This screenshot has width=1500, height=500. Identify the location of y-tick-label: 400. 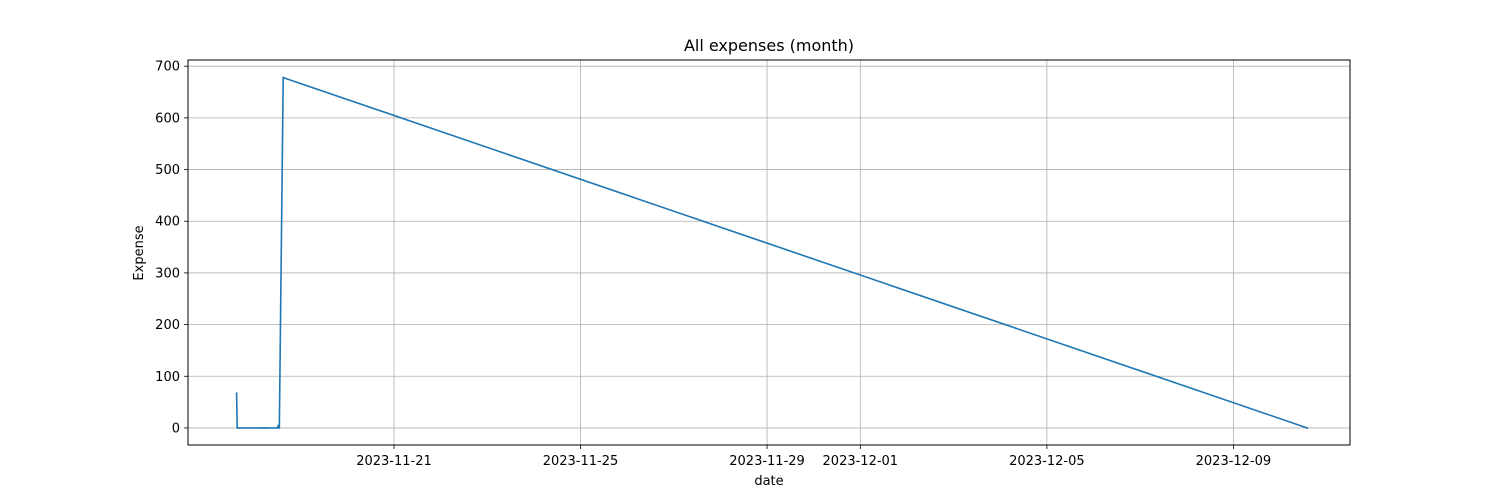
(167, 222).